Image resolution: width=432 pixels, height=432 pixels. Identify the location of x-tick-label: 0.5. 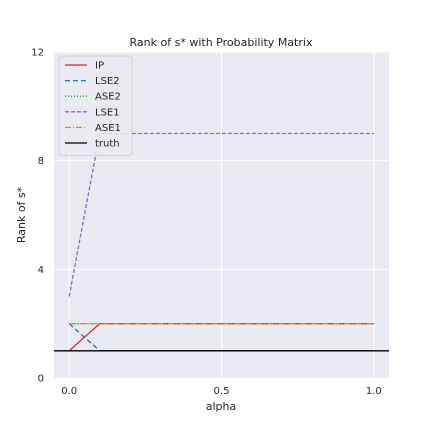
(222, 391).